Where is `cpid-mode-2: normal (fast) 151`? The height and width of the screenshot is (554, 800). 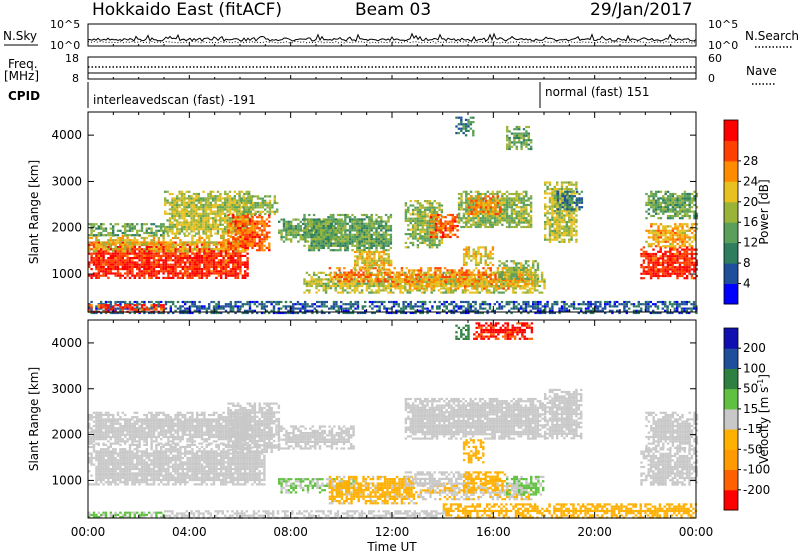 cpid-mode-2: normal (fast) 151 is located at coordinates (597, 92).